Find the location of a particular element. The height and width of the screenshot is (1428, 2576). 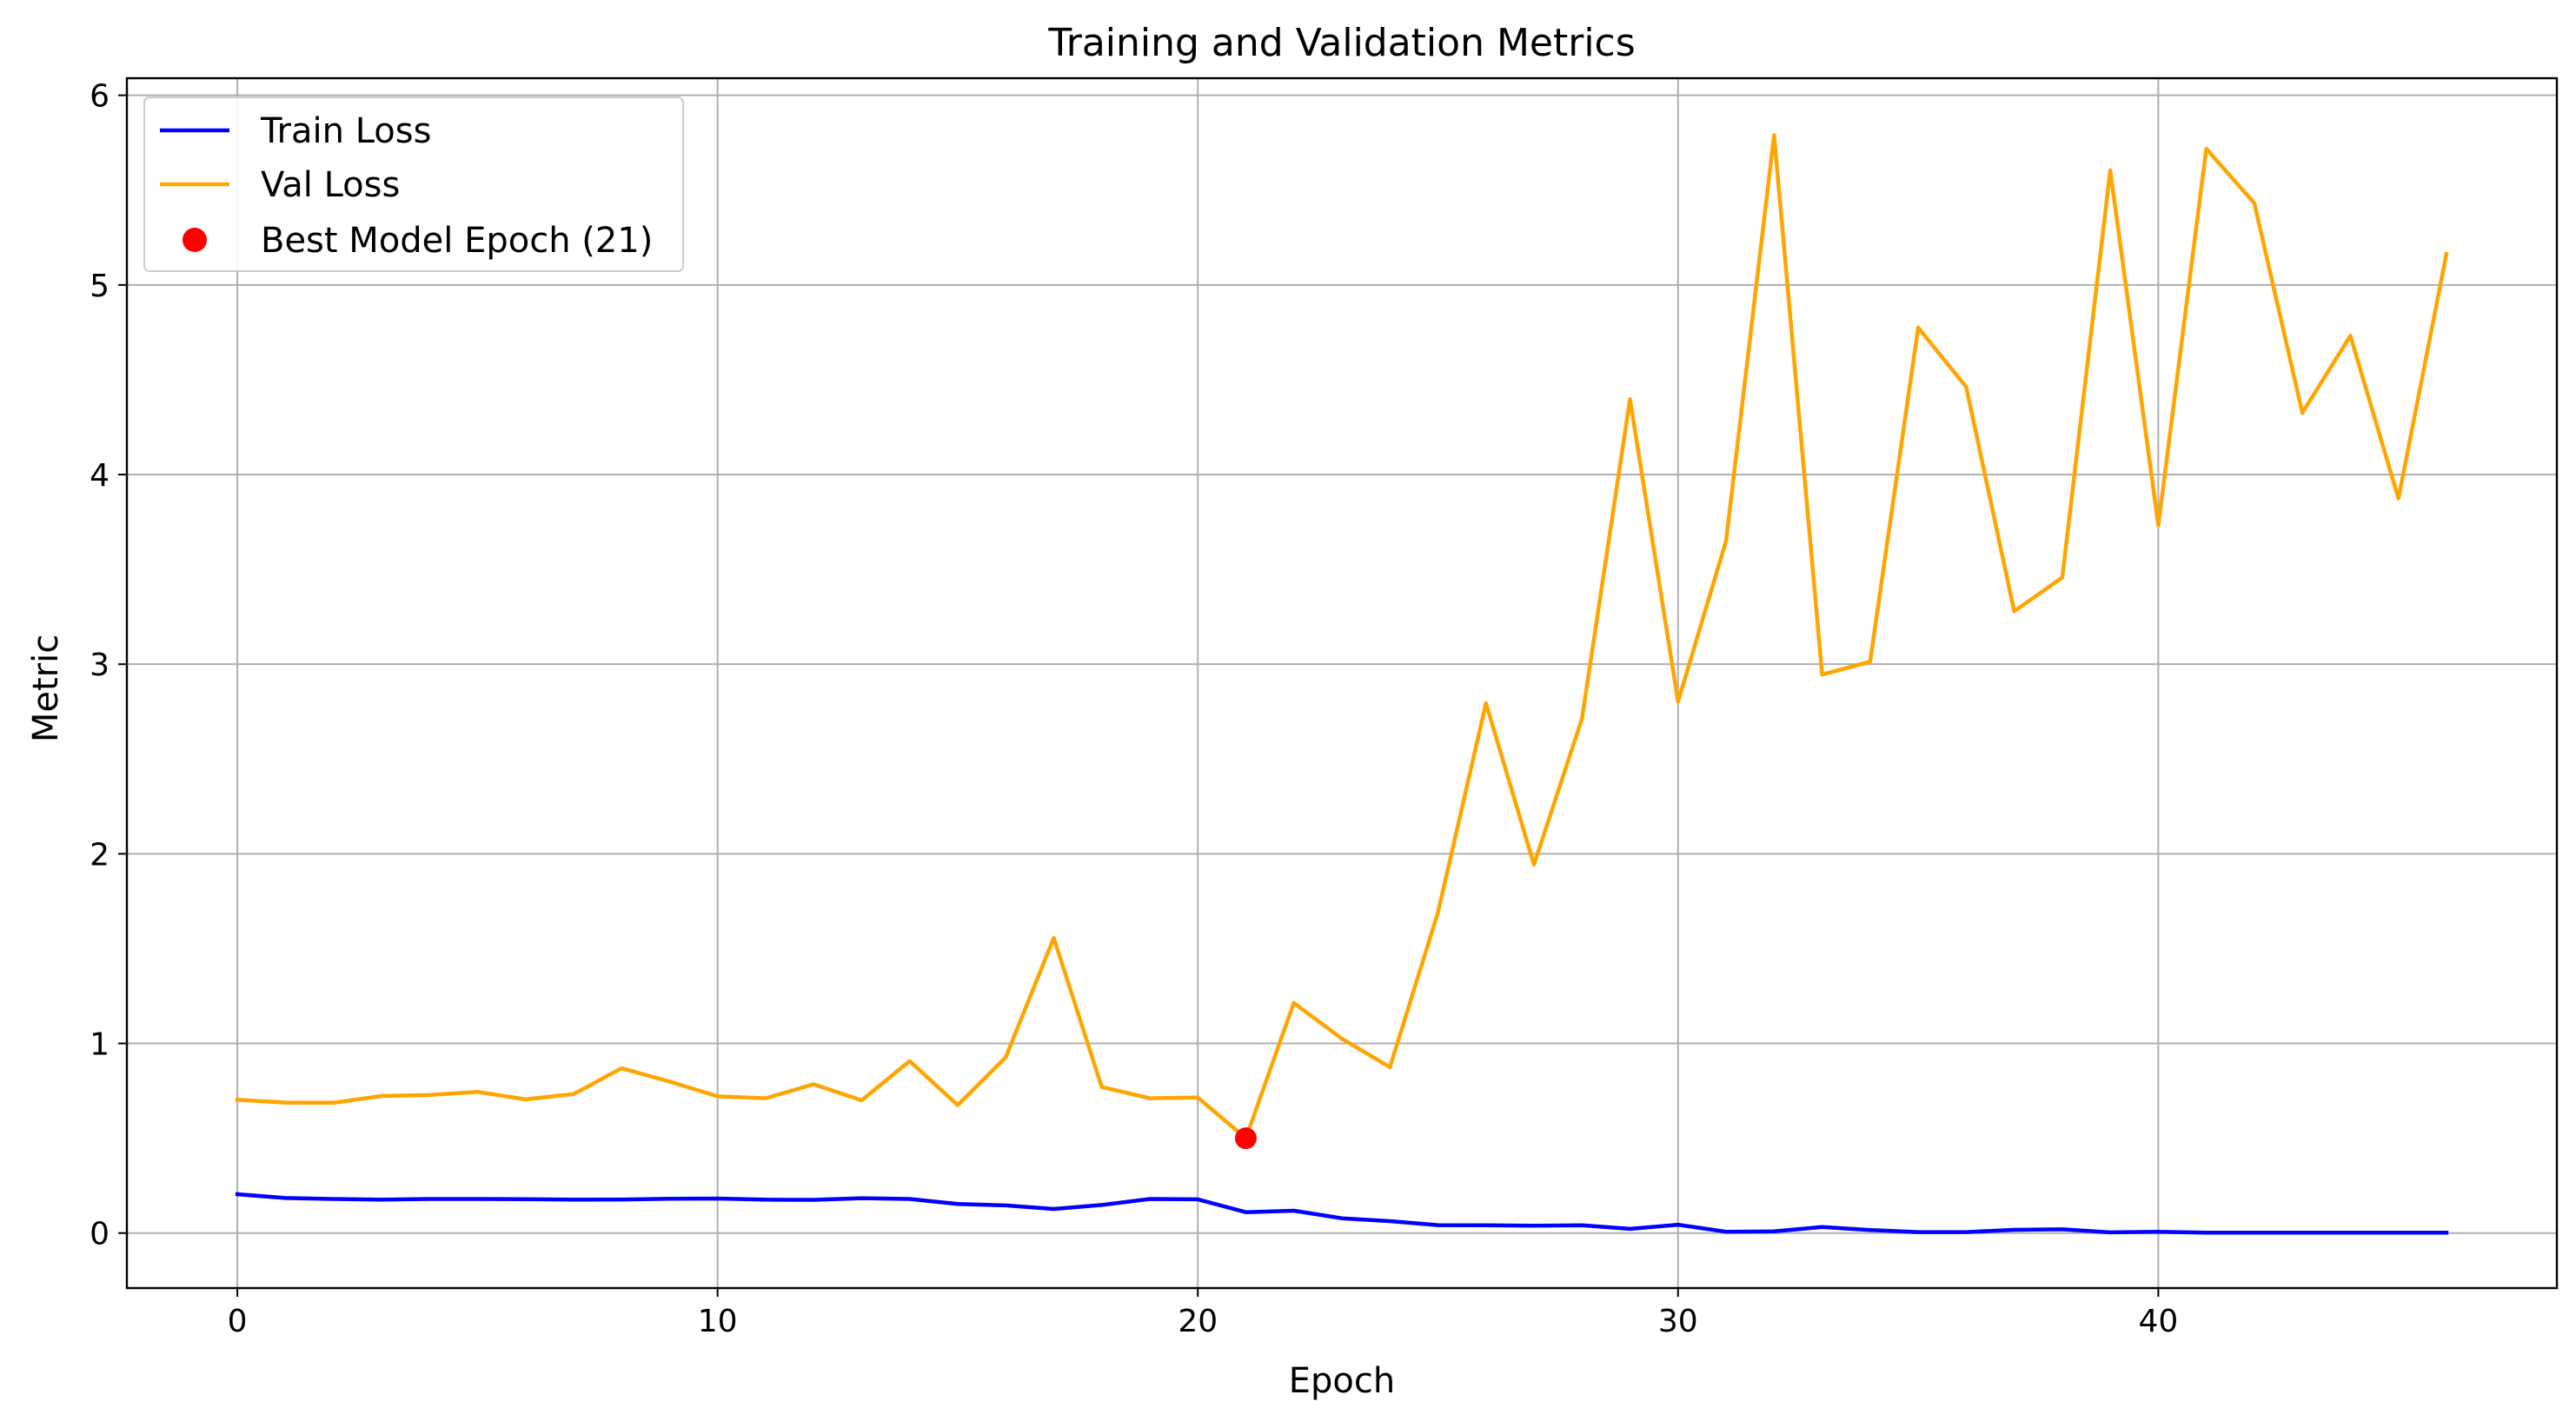

x-axis-label: Epoch is located at coordinates (1342, 1381).